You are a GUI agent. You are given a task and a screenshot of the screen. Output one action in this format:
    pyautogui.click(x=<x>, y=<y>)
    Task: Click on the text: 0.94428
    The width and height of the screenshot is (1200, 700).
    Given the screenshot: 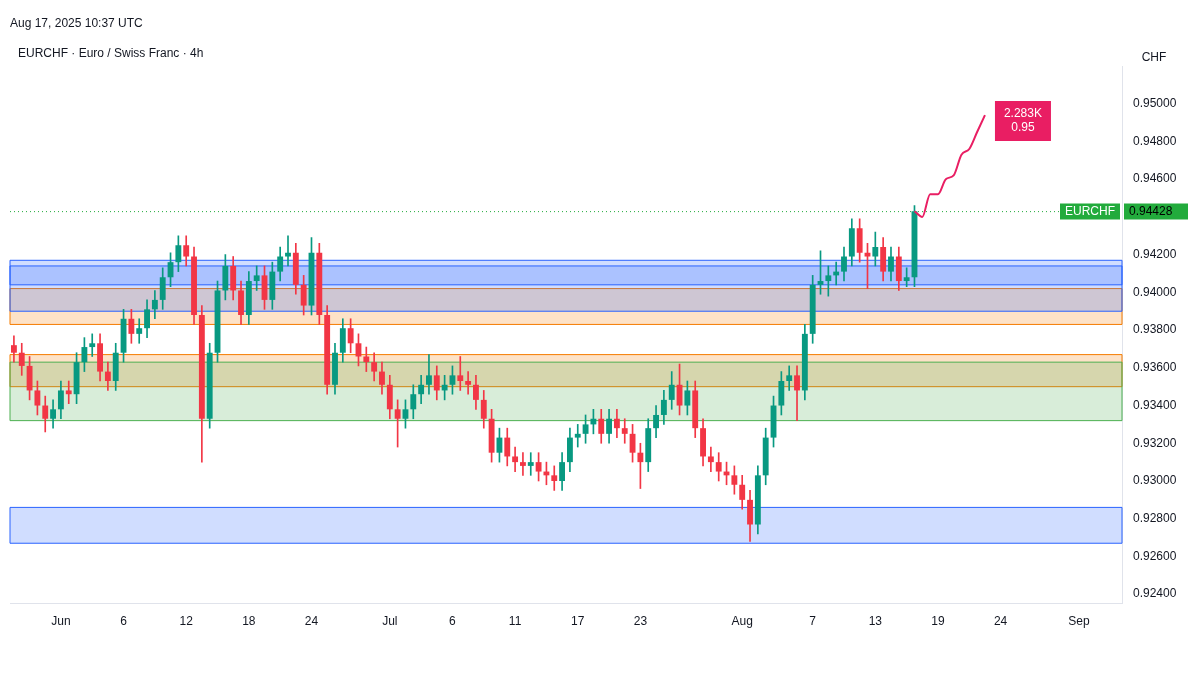 What is the action you would take?
    pyautogui.click(x=1151, y=210)
    